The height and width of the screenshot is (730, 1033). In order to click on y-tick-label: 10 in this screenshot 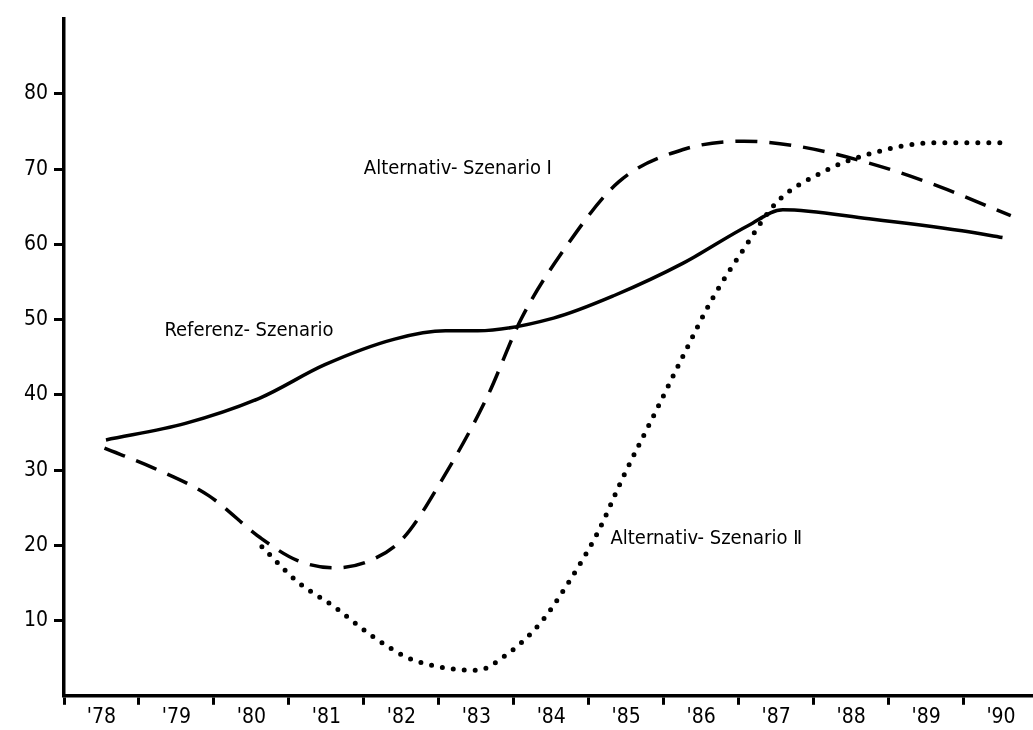, I will do `click(35, 619)`.